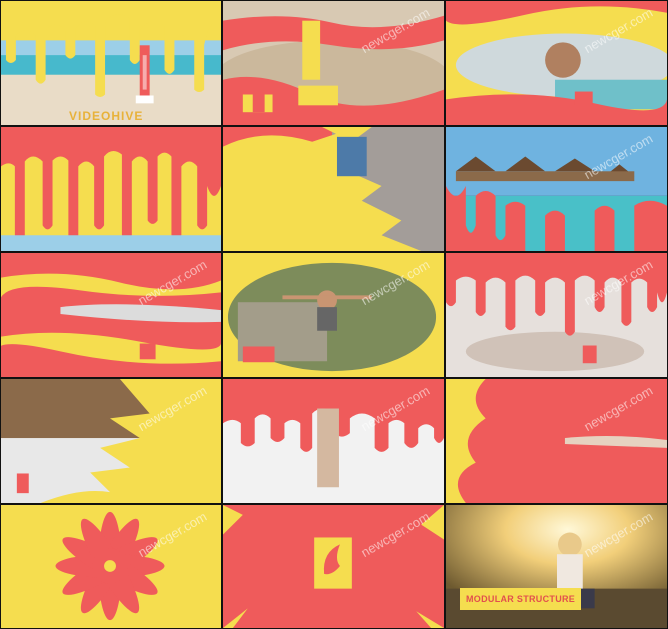  I want to click on thumbnail-coral-yellow-waves: newcger.com, so click(556, 441).